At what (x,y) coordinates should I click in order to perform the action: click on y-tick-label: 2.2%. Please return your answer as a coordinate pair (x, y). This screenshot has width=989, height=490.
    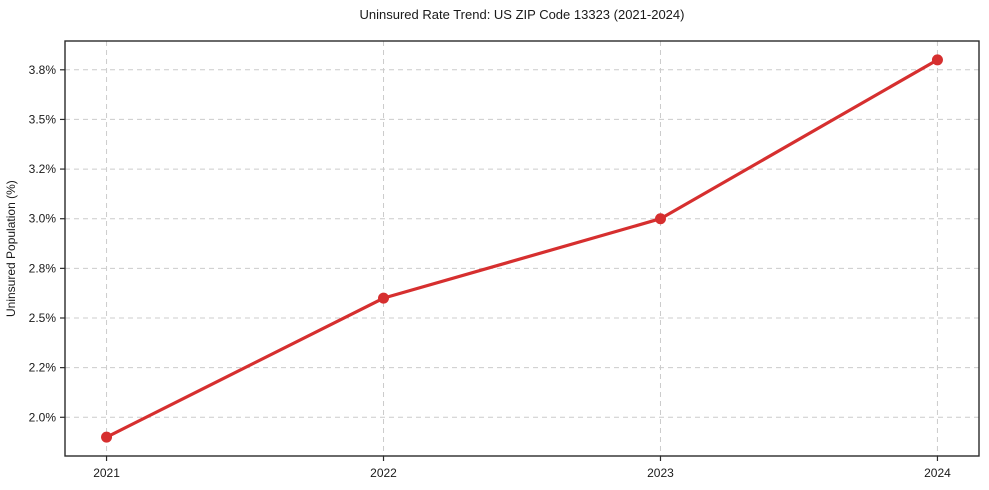
    Looking at the image, I should click on (43, 368).